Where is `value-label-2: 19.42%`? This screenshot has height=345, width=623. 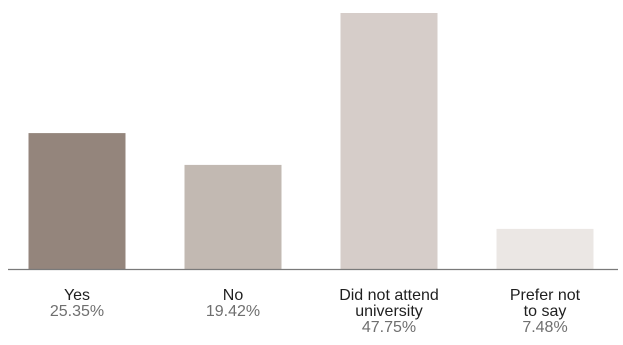
value-label-2: 19.42% is located at coordinates (233, 311).